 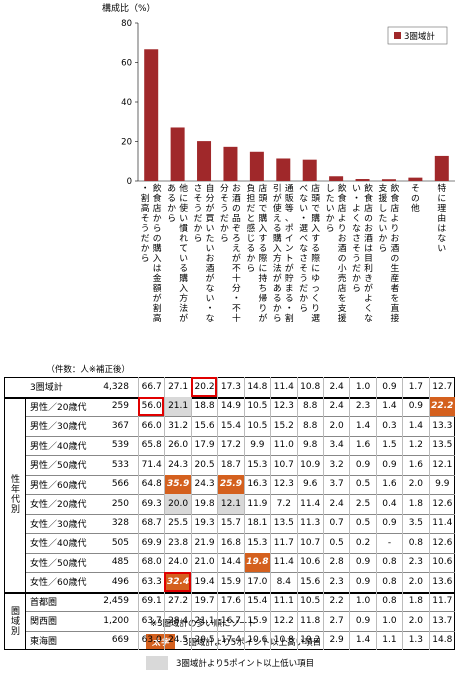 What do you see at coordinates (296, 115) in the screenshot?
I see `bars` at bounding box center [296, 115].